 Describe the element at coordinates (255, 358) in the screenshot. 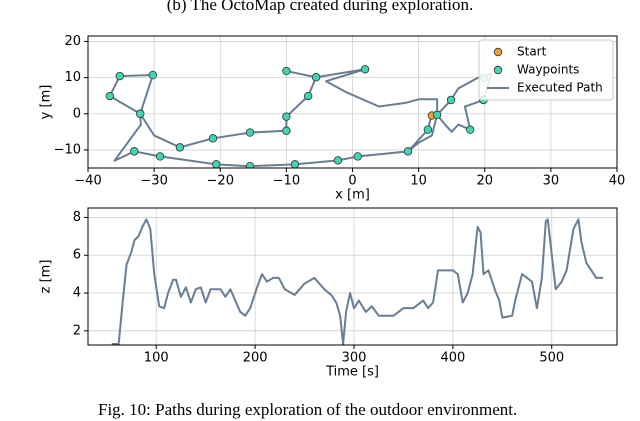

I see `x-tick-label: 200` at that location.